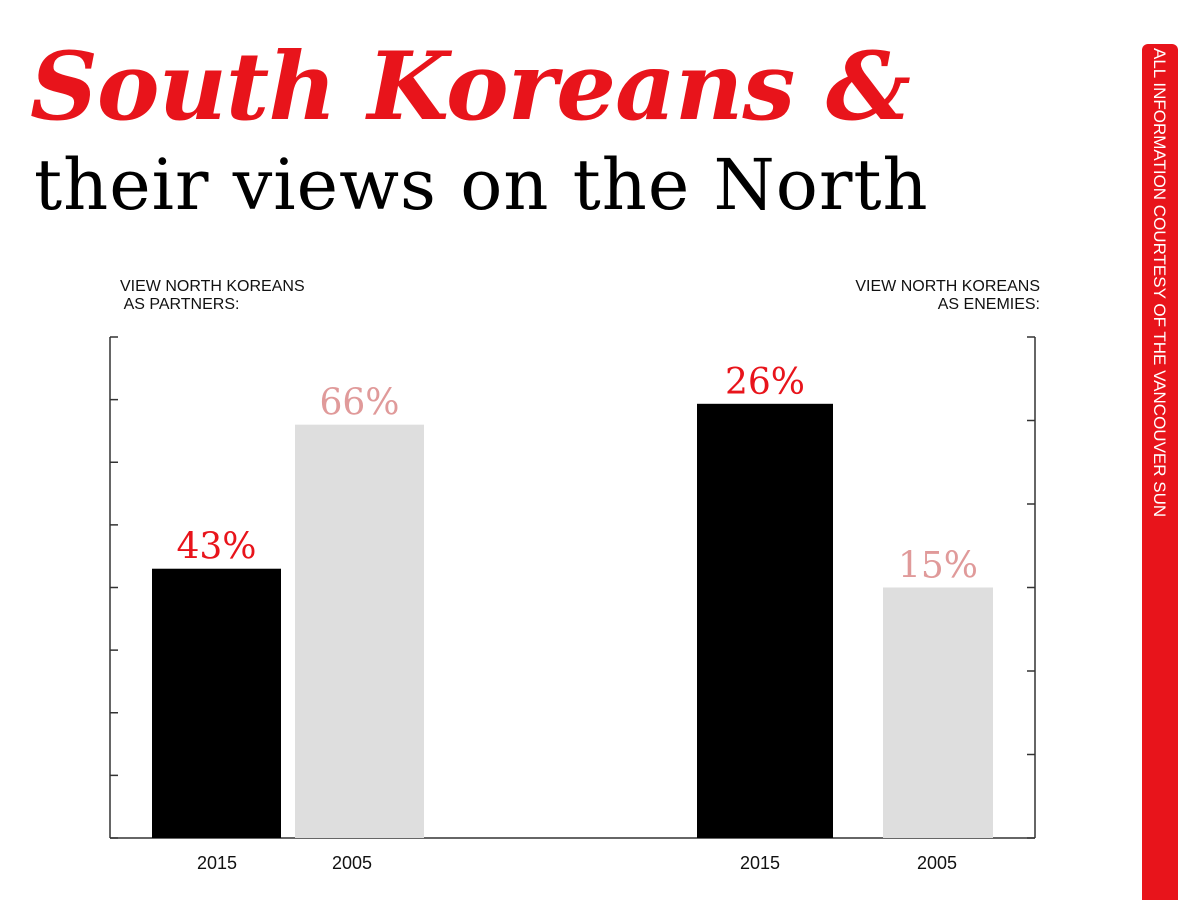 This screenshot has width=1200, height=900. I want to click on enemies-category-label-2005: 2005, so click(937, 863).